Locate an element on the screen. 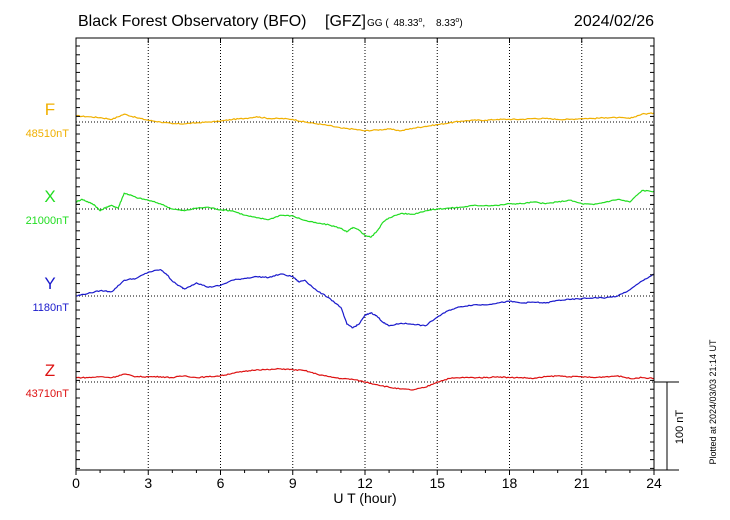 This screenshot has height=520, width=730. x-tick-label: 18 is located at coordinates (510, 483).